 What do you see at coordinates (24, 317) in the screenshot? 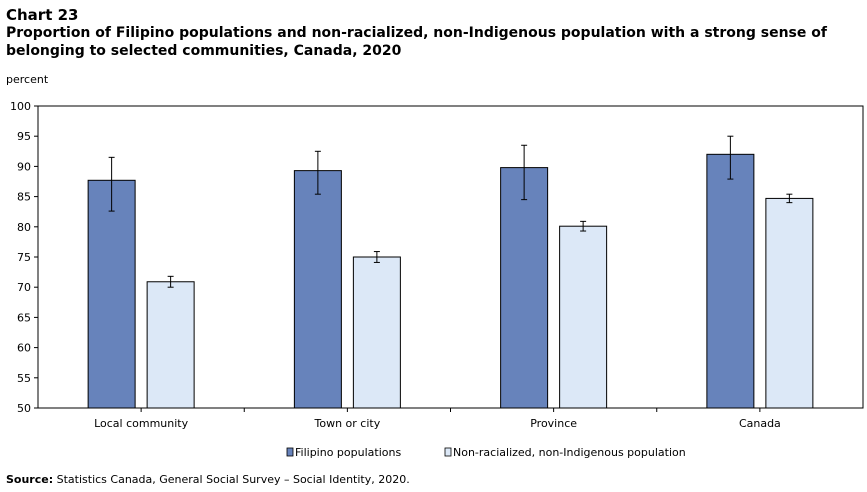
I see `y-tick-label: 65` at bounding box center [24, 317].